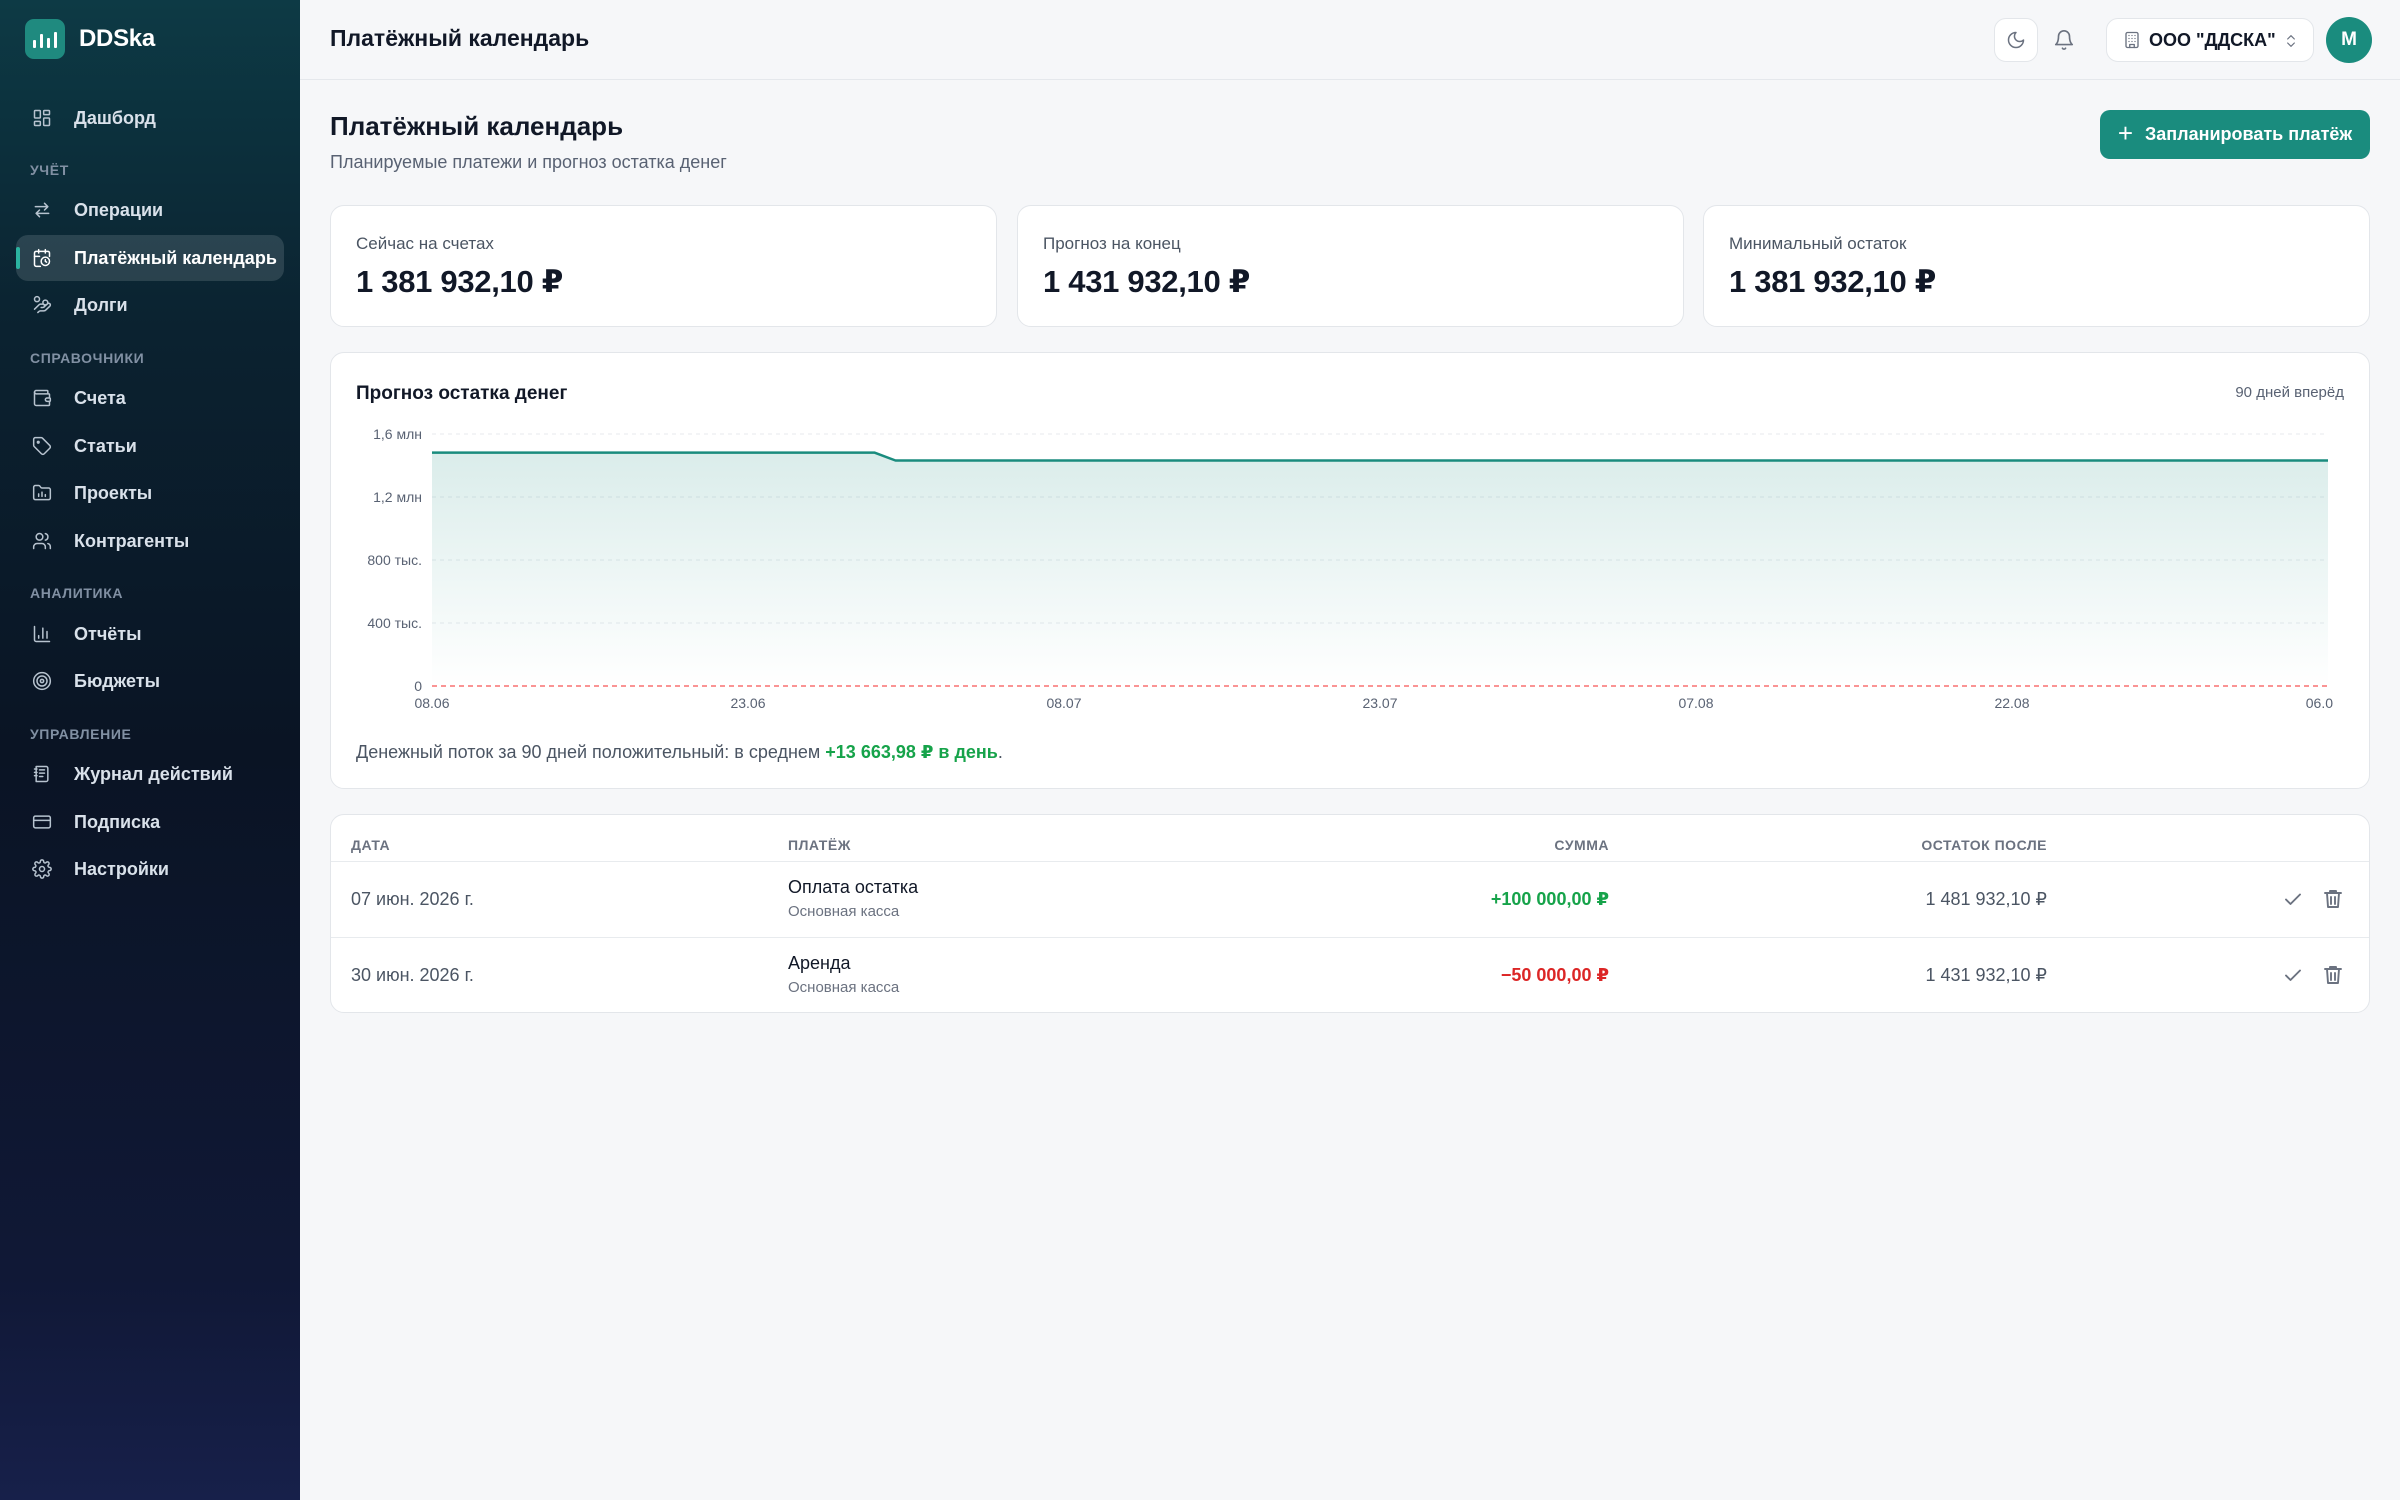 Image resolution: width=2400 pixels, height=1500 pixels. I want to click on sidebar-item-articles: Статьи, so click(150, 446).